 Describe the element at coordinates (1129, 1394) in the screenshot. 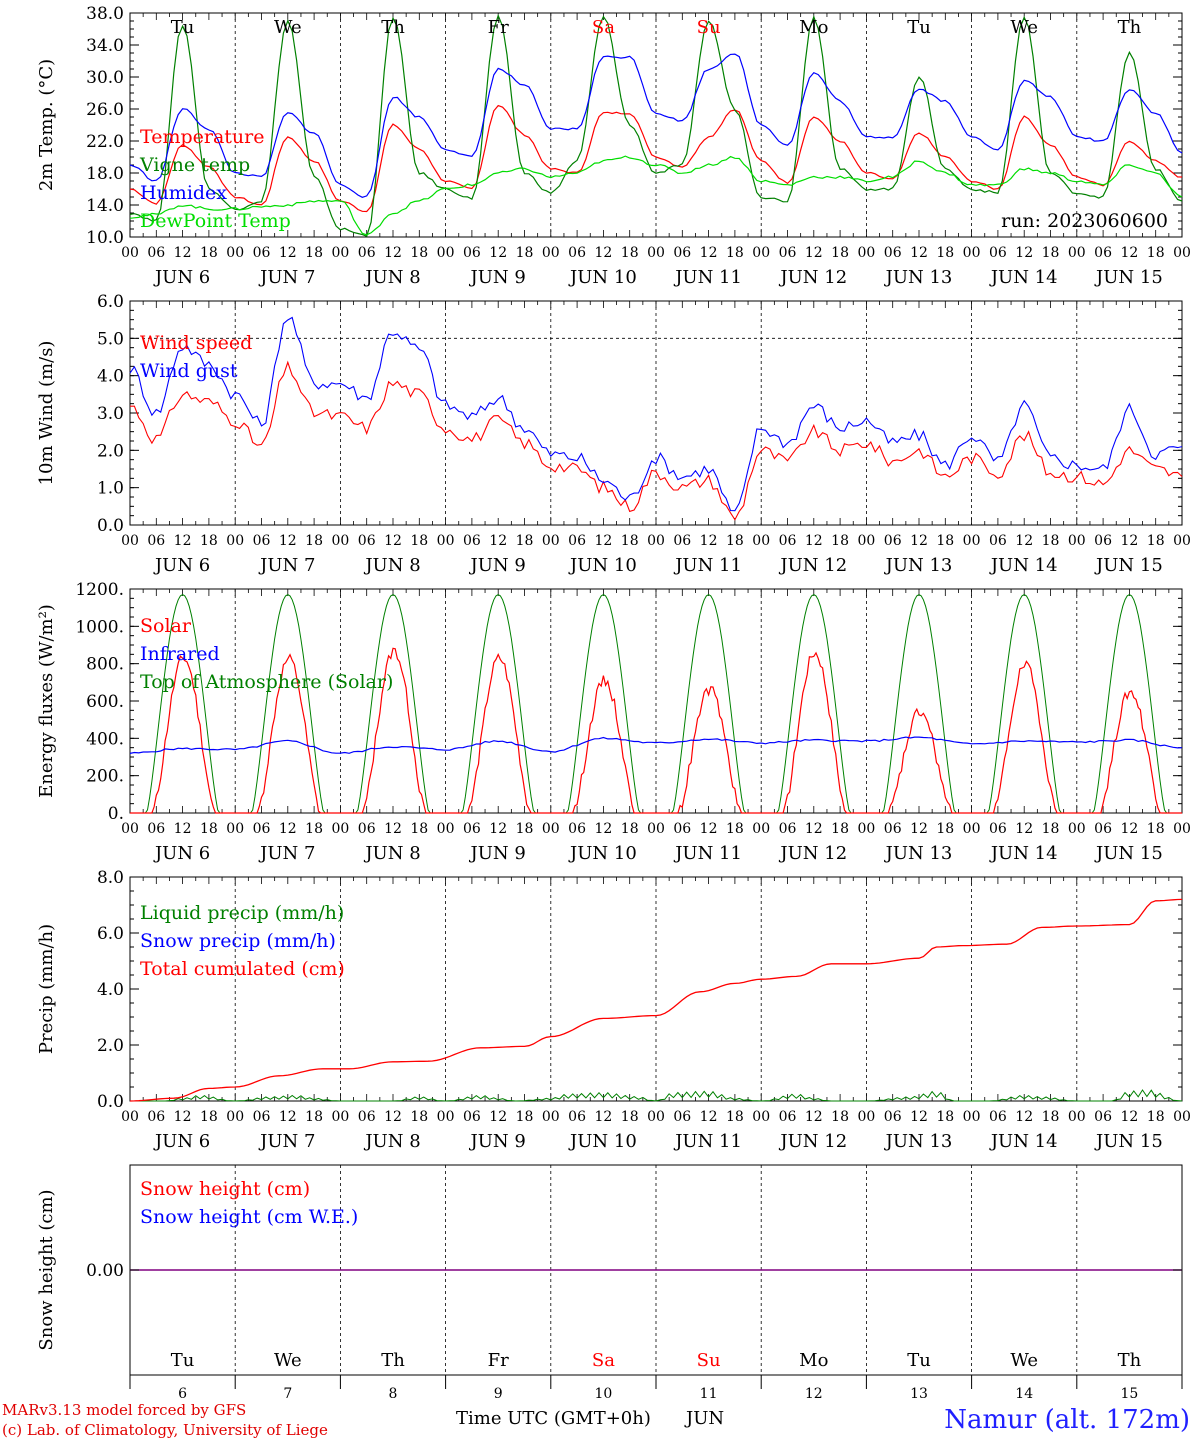

I see `bottom-day-number: 15` at that location.